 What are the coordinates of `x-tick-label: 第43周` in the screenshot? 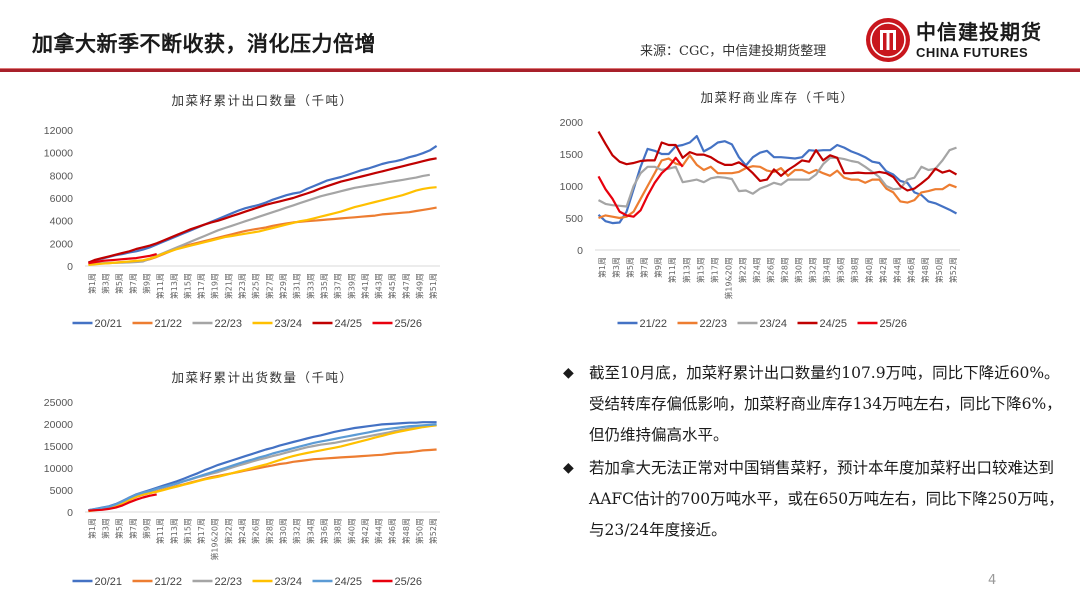 It's located at (379, 286).